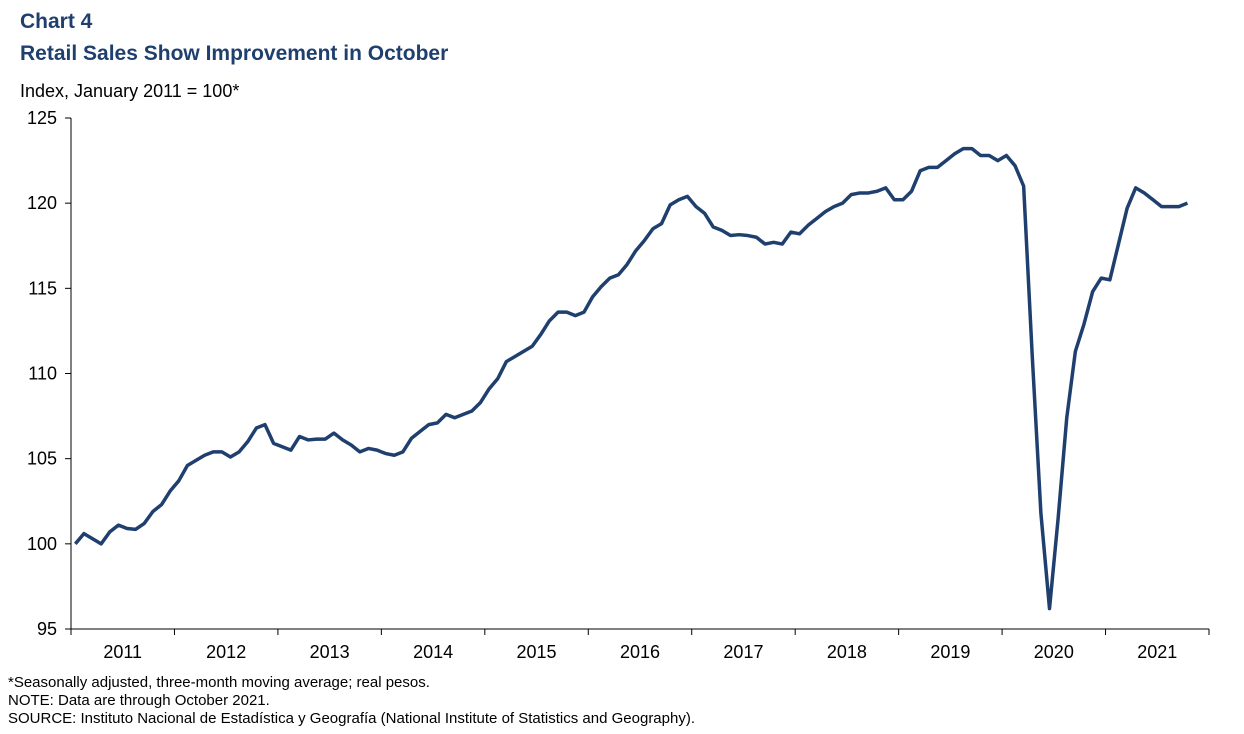  Describe the element at coordinates (122, 652) in the screenshot. I see `x-tick-label: 2011` at that location.